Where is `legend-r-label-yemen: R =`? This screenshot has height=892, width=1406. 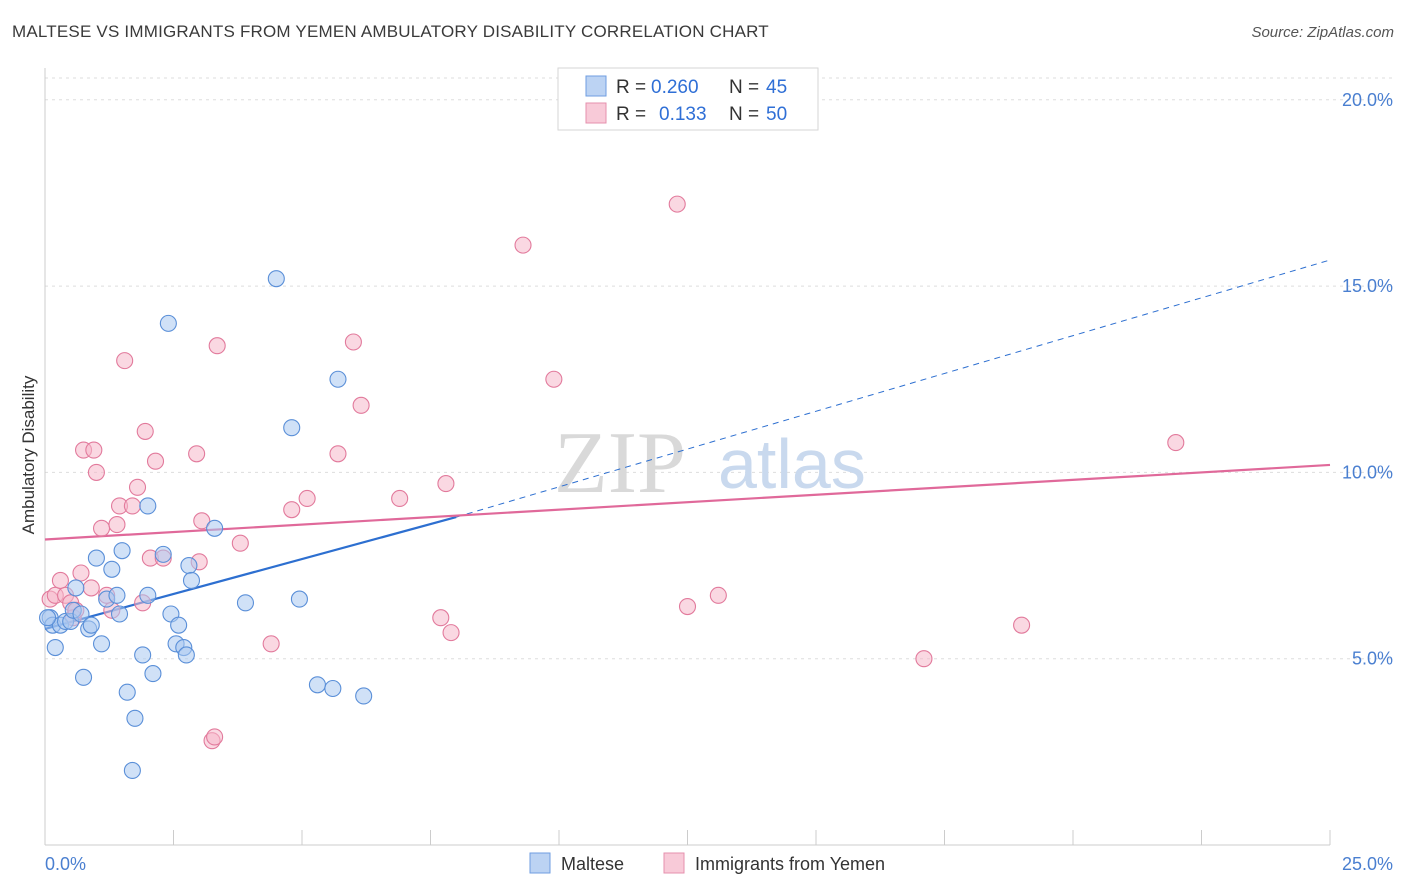
legend-r-label-yemen: R = is located at coordinates (631, 114).